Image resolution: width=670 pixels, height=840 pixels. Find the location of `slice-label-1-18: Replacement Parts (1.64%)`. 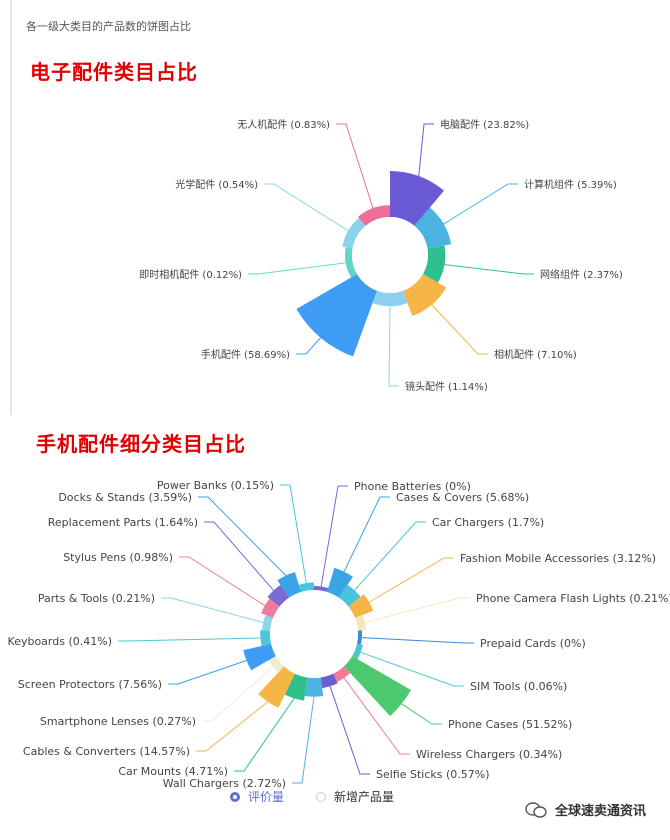

slice-label-1-18: Replacement Parts (1.64%) is located at coordinates (123, 522).